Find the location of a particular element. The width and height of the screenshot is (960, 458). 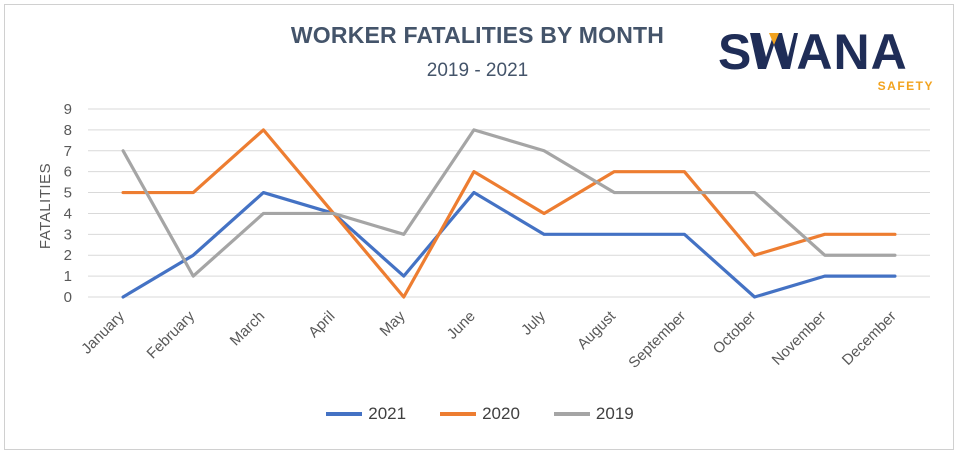

legend-label: 2021 is located at coordinates (387, 413).